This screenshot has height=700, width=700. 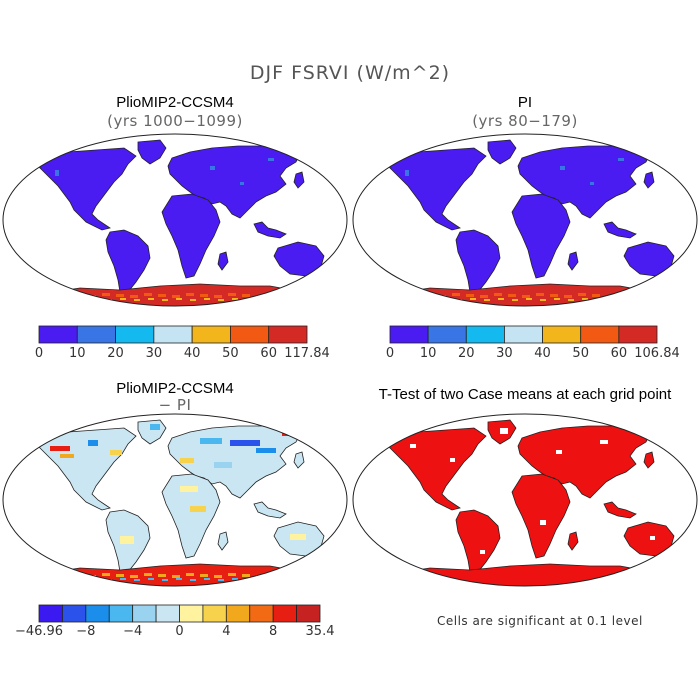 I want to click on map-panel2, so click(x=525, y=220).